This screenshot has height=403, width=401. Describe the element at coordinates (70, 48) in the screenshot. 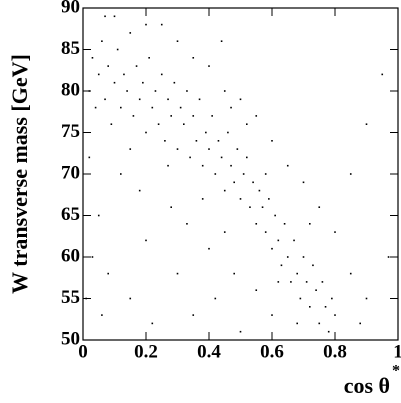

I see `y-tick-label: 85` at that location.